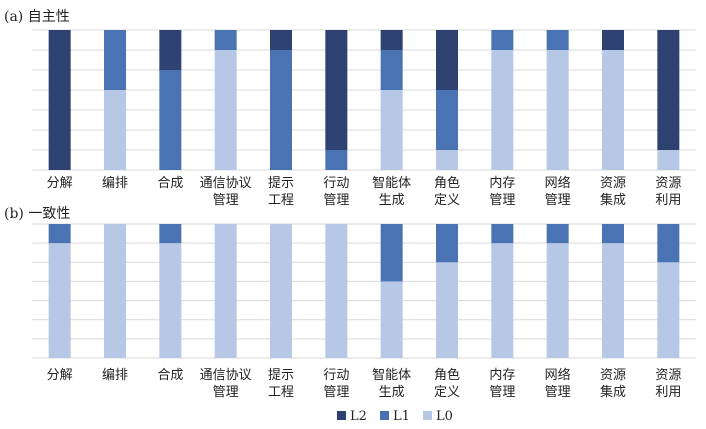 This screenshot has width=706, height=429. I want to click on legend-swatch-l1, so click(384, 415).